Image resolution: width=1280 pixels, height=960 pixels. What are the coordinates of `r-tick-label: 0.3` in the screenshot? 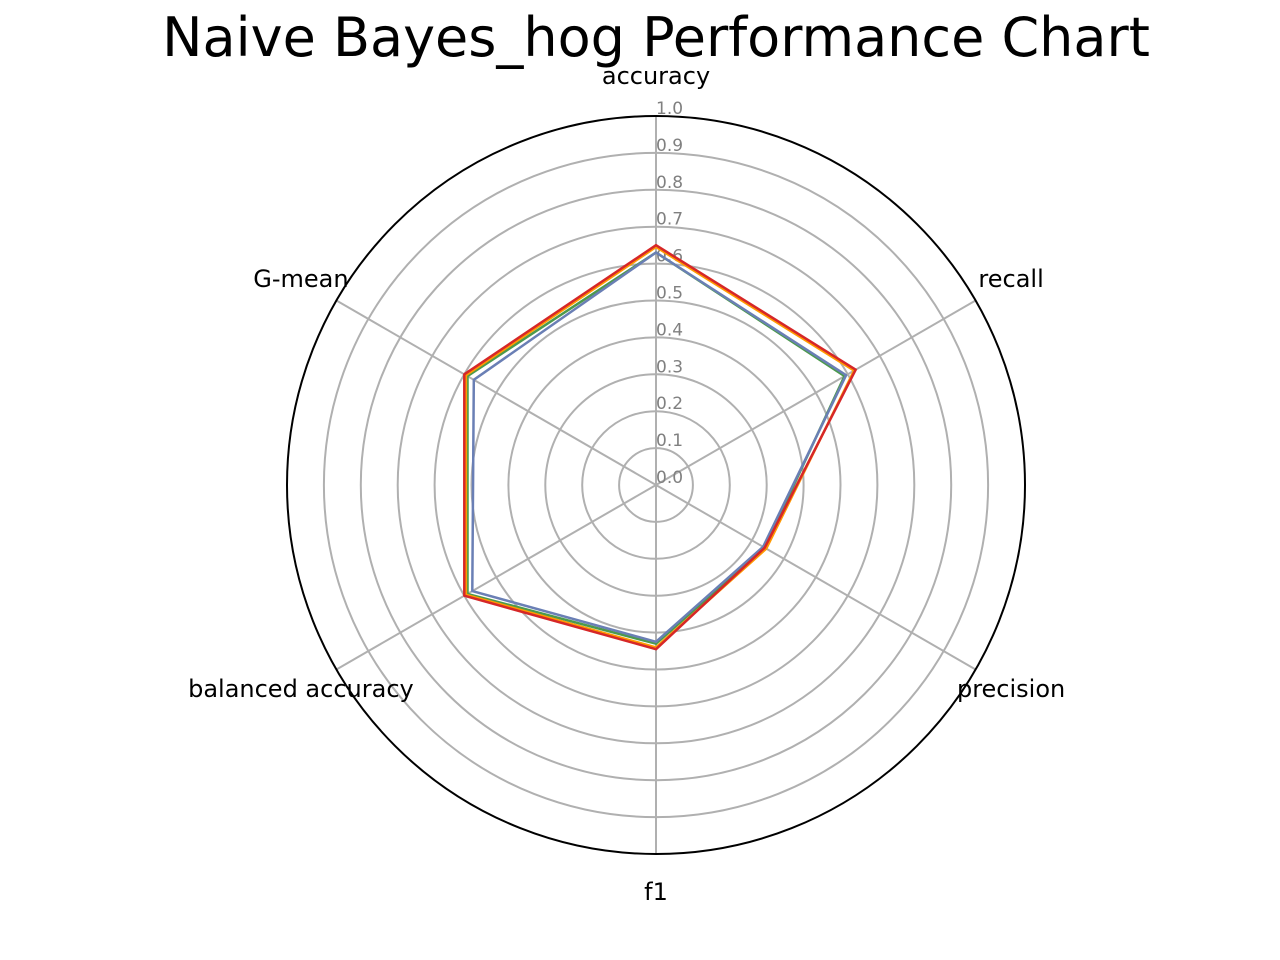 It's located at (669, 367).